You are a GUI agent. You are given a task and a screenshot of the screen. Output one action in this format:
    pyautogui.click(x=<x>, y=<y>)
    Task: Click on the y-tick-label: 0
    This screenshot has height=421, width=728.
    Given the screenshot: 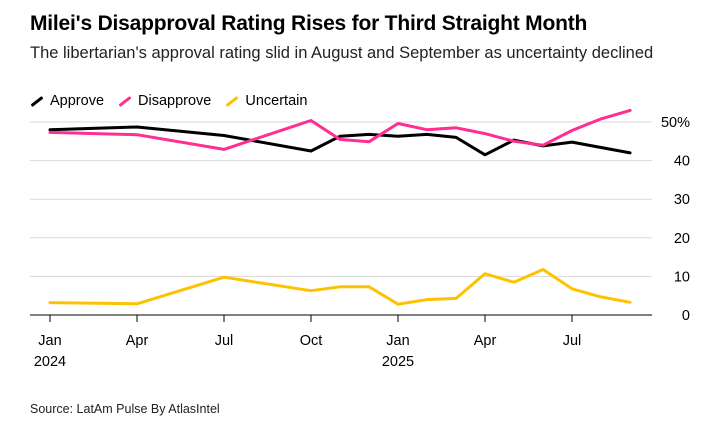 What is the action you would take?
    pyautogui.click(x=686, y=316)
    